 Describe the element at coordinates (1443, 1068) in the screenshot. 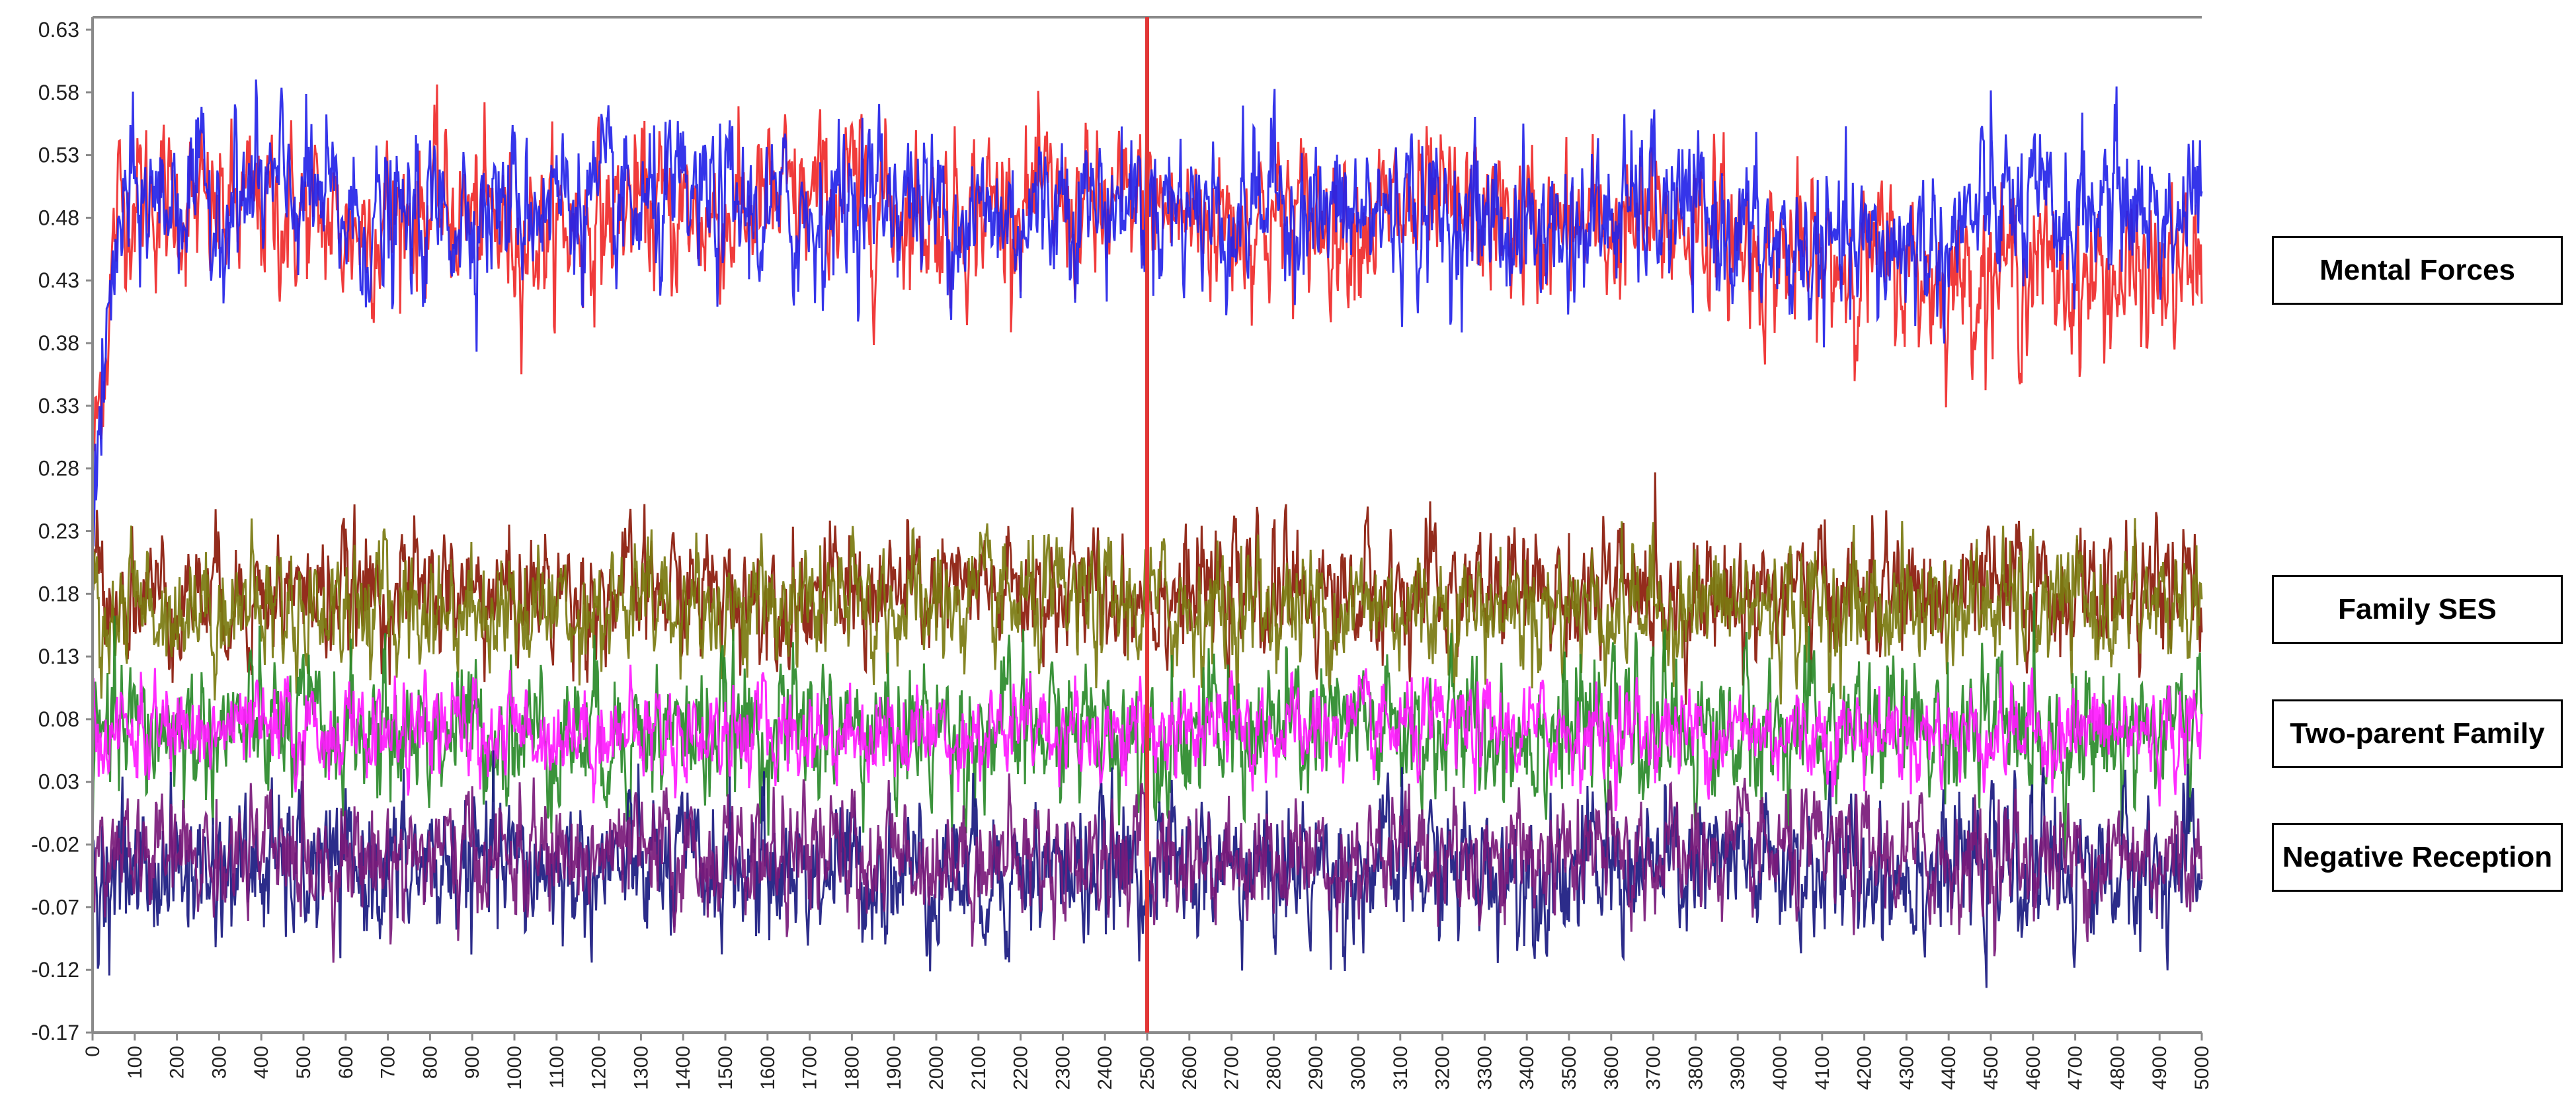

I see `x-tick-label: 3200` at that location.